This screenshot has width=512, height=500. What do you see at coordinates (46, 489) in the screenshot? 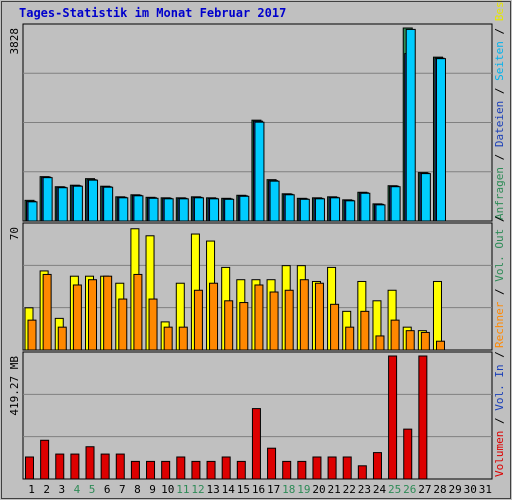
I see `x-tick-label-2: 2` at bounding box center [46, 489].